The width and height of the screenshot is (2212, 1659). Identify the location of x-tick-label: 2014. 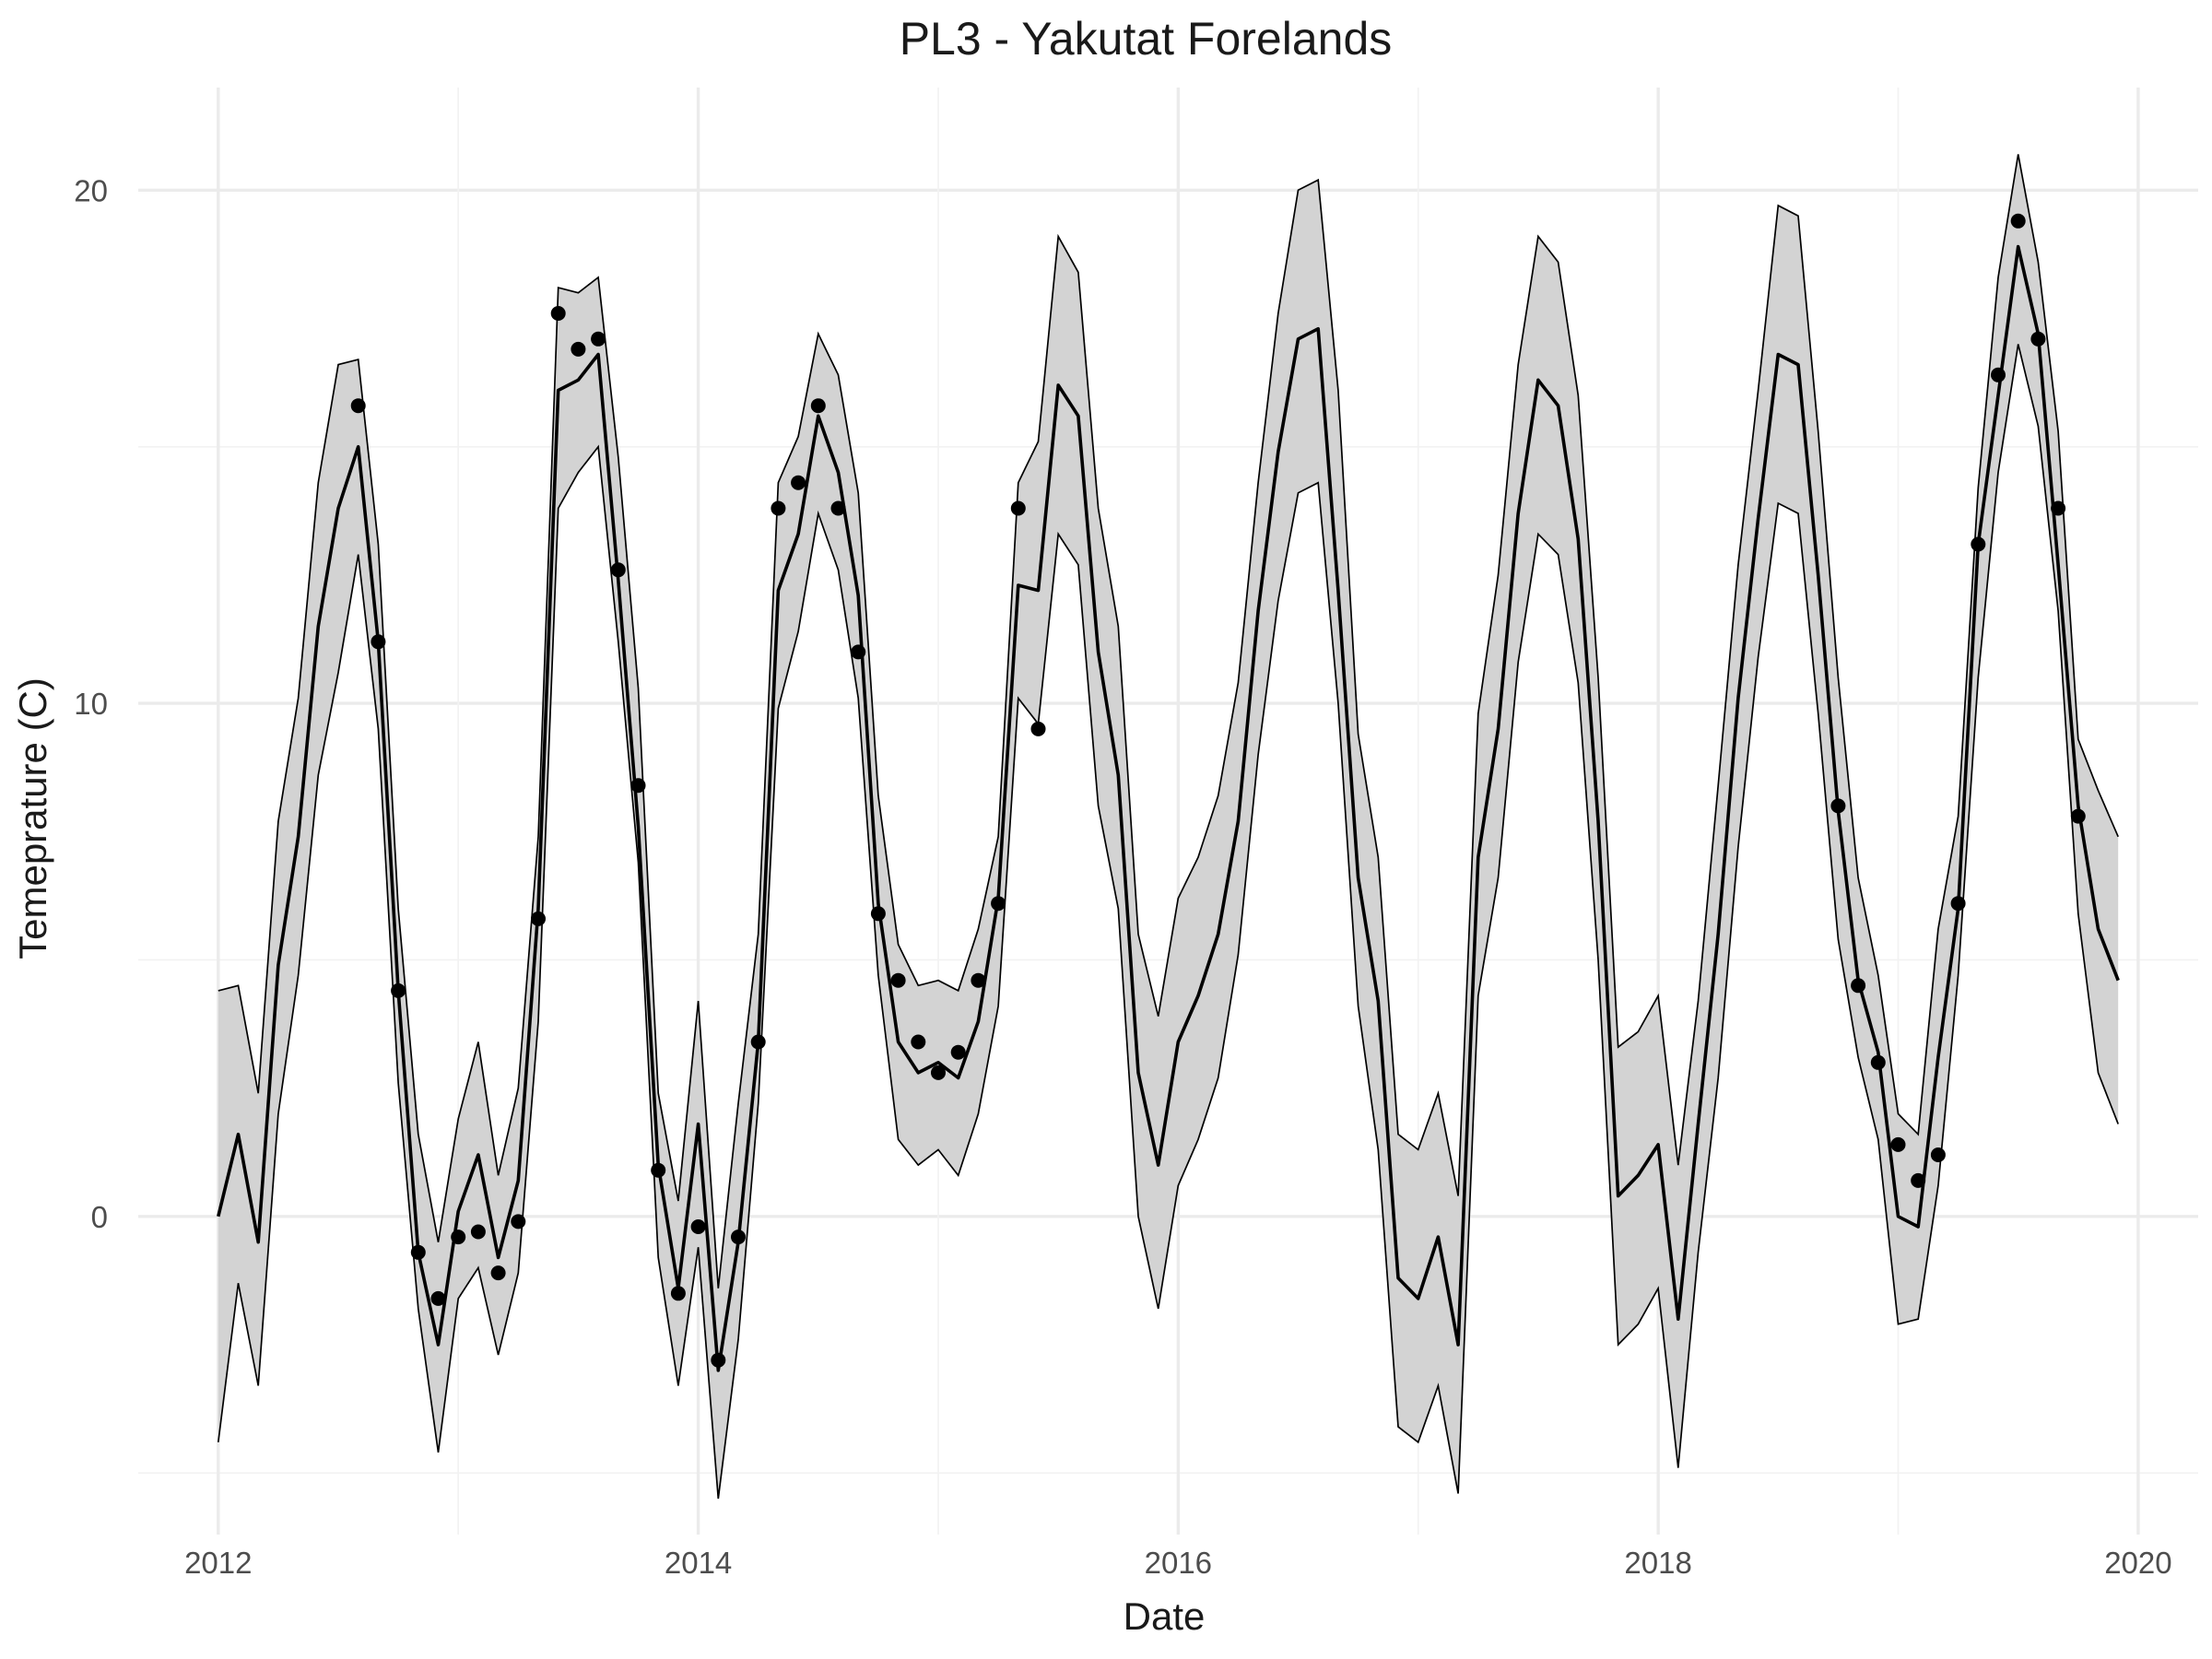
(698, 1563).